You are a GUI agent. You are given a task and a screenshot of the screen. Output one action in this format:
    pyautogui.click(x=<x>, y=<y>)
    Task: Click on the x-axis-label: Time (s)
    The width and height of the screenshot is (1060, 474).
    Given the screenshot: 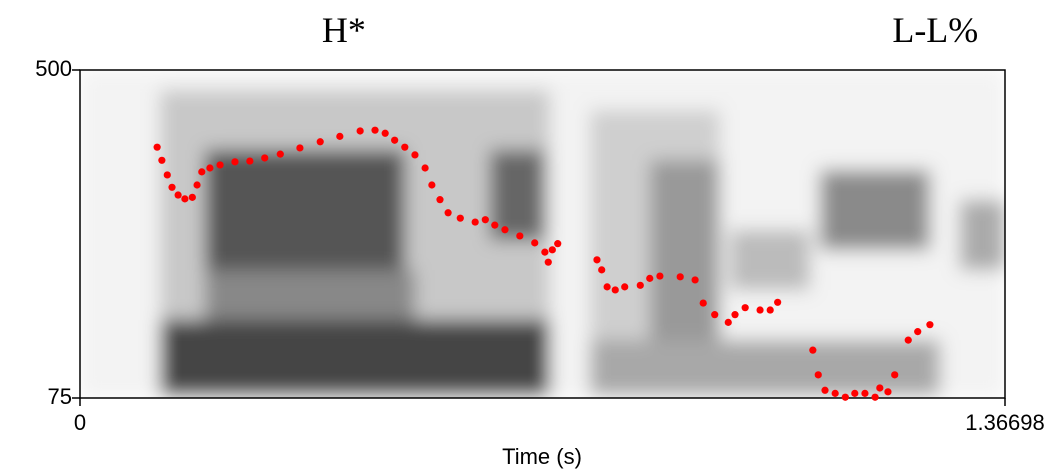 What is the action you would take?
    pyautogui.click(x=542, y=456)
    